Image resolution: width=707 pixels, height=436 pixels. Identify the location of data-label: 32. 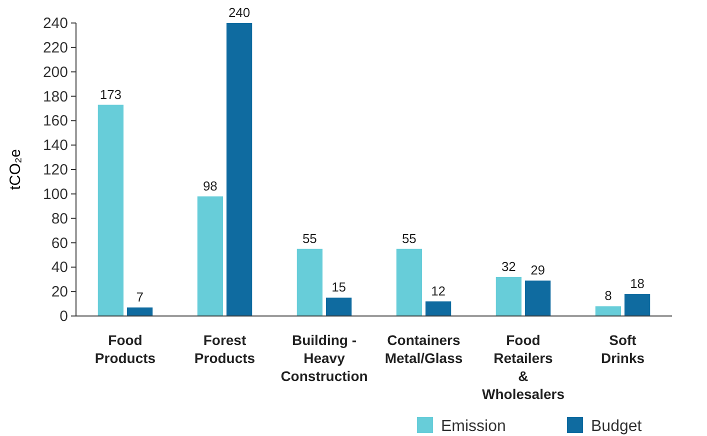
(508, 266).